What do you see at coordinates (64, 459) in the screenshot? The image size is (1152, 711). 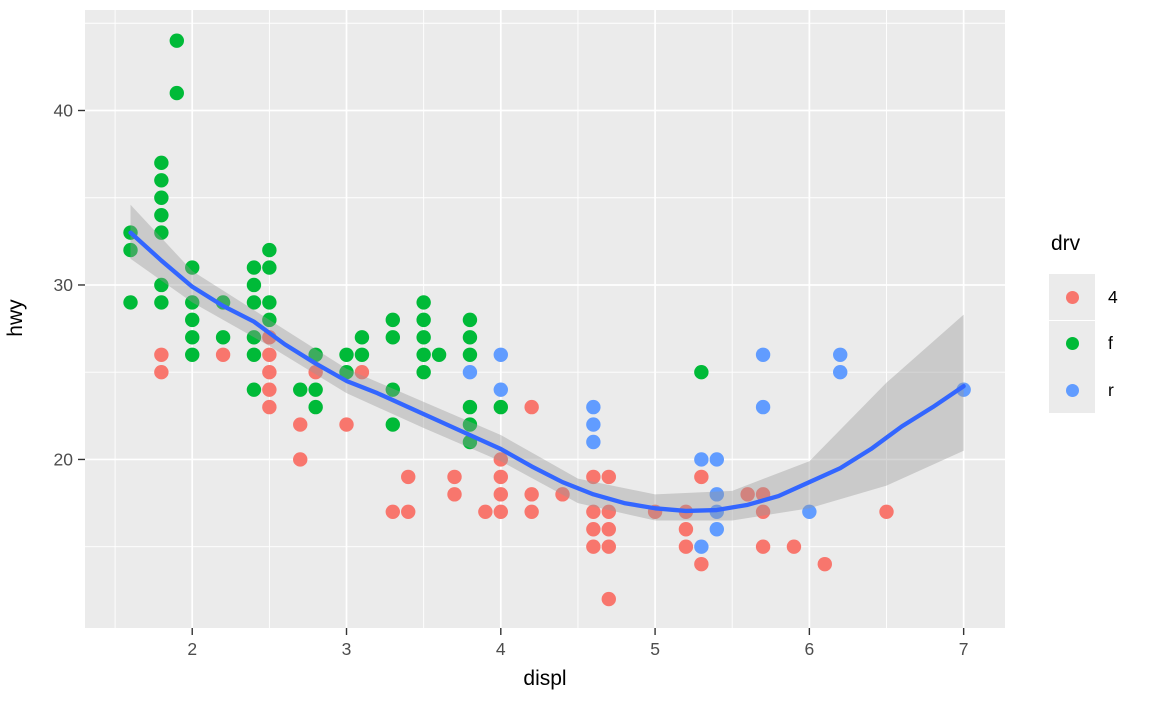 I see `y-tick-label: 20` at bounding box center [64, 459].